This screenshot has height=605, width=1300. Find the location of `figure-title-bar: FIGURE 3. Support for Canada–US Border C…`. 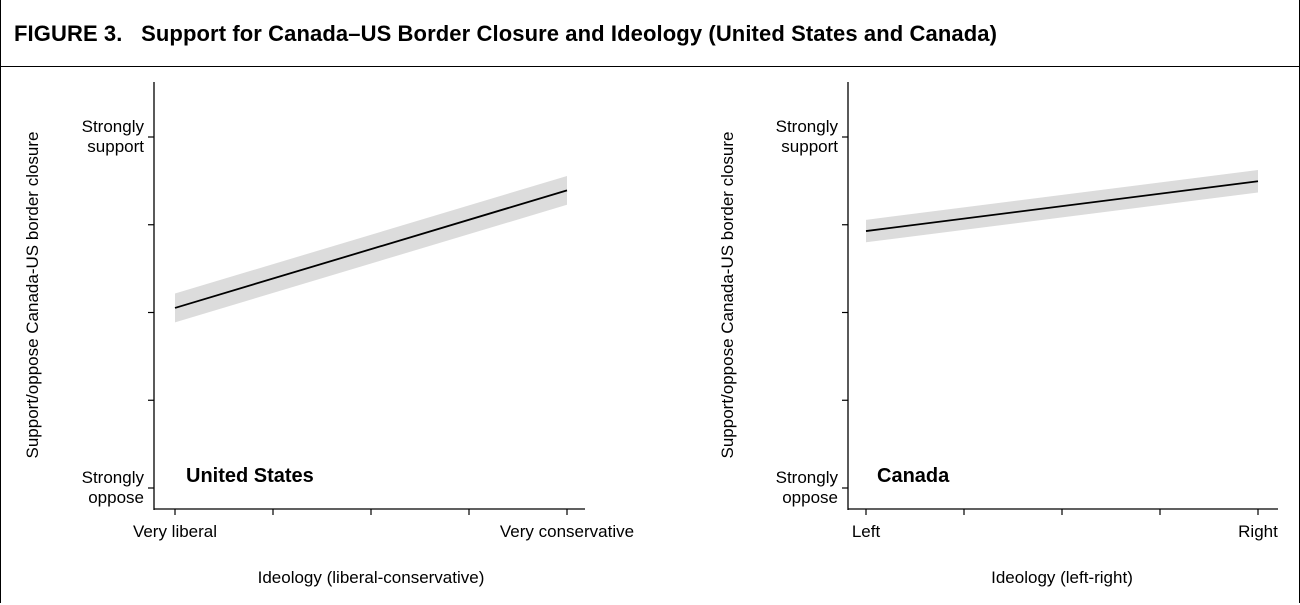

figure-title-bar: FIGURE 3. Support for Canada–US Border C… is located at coordinates (650, 33).